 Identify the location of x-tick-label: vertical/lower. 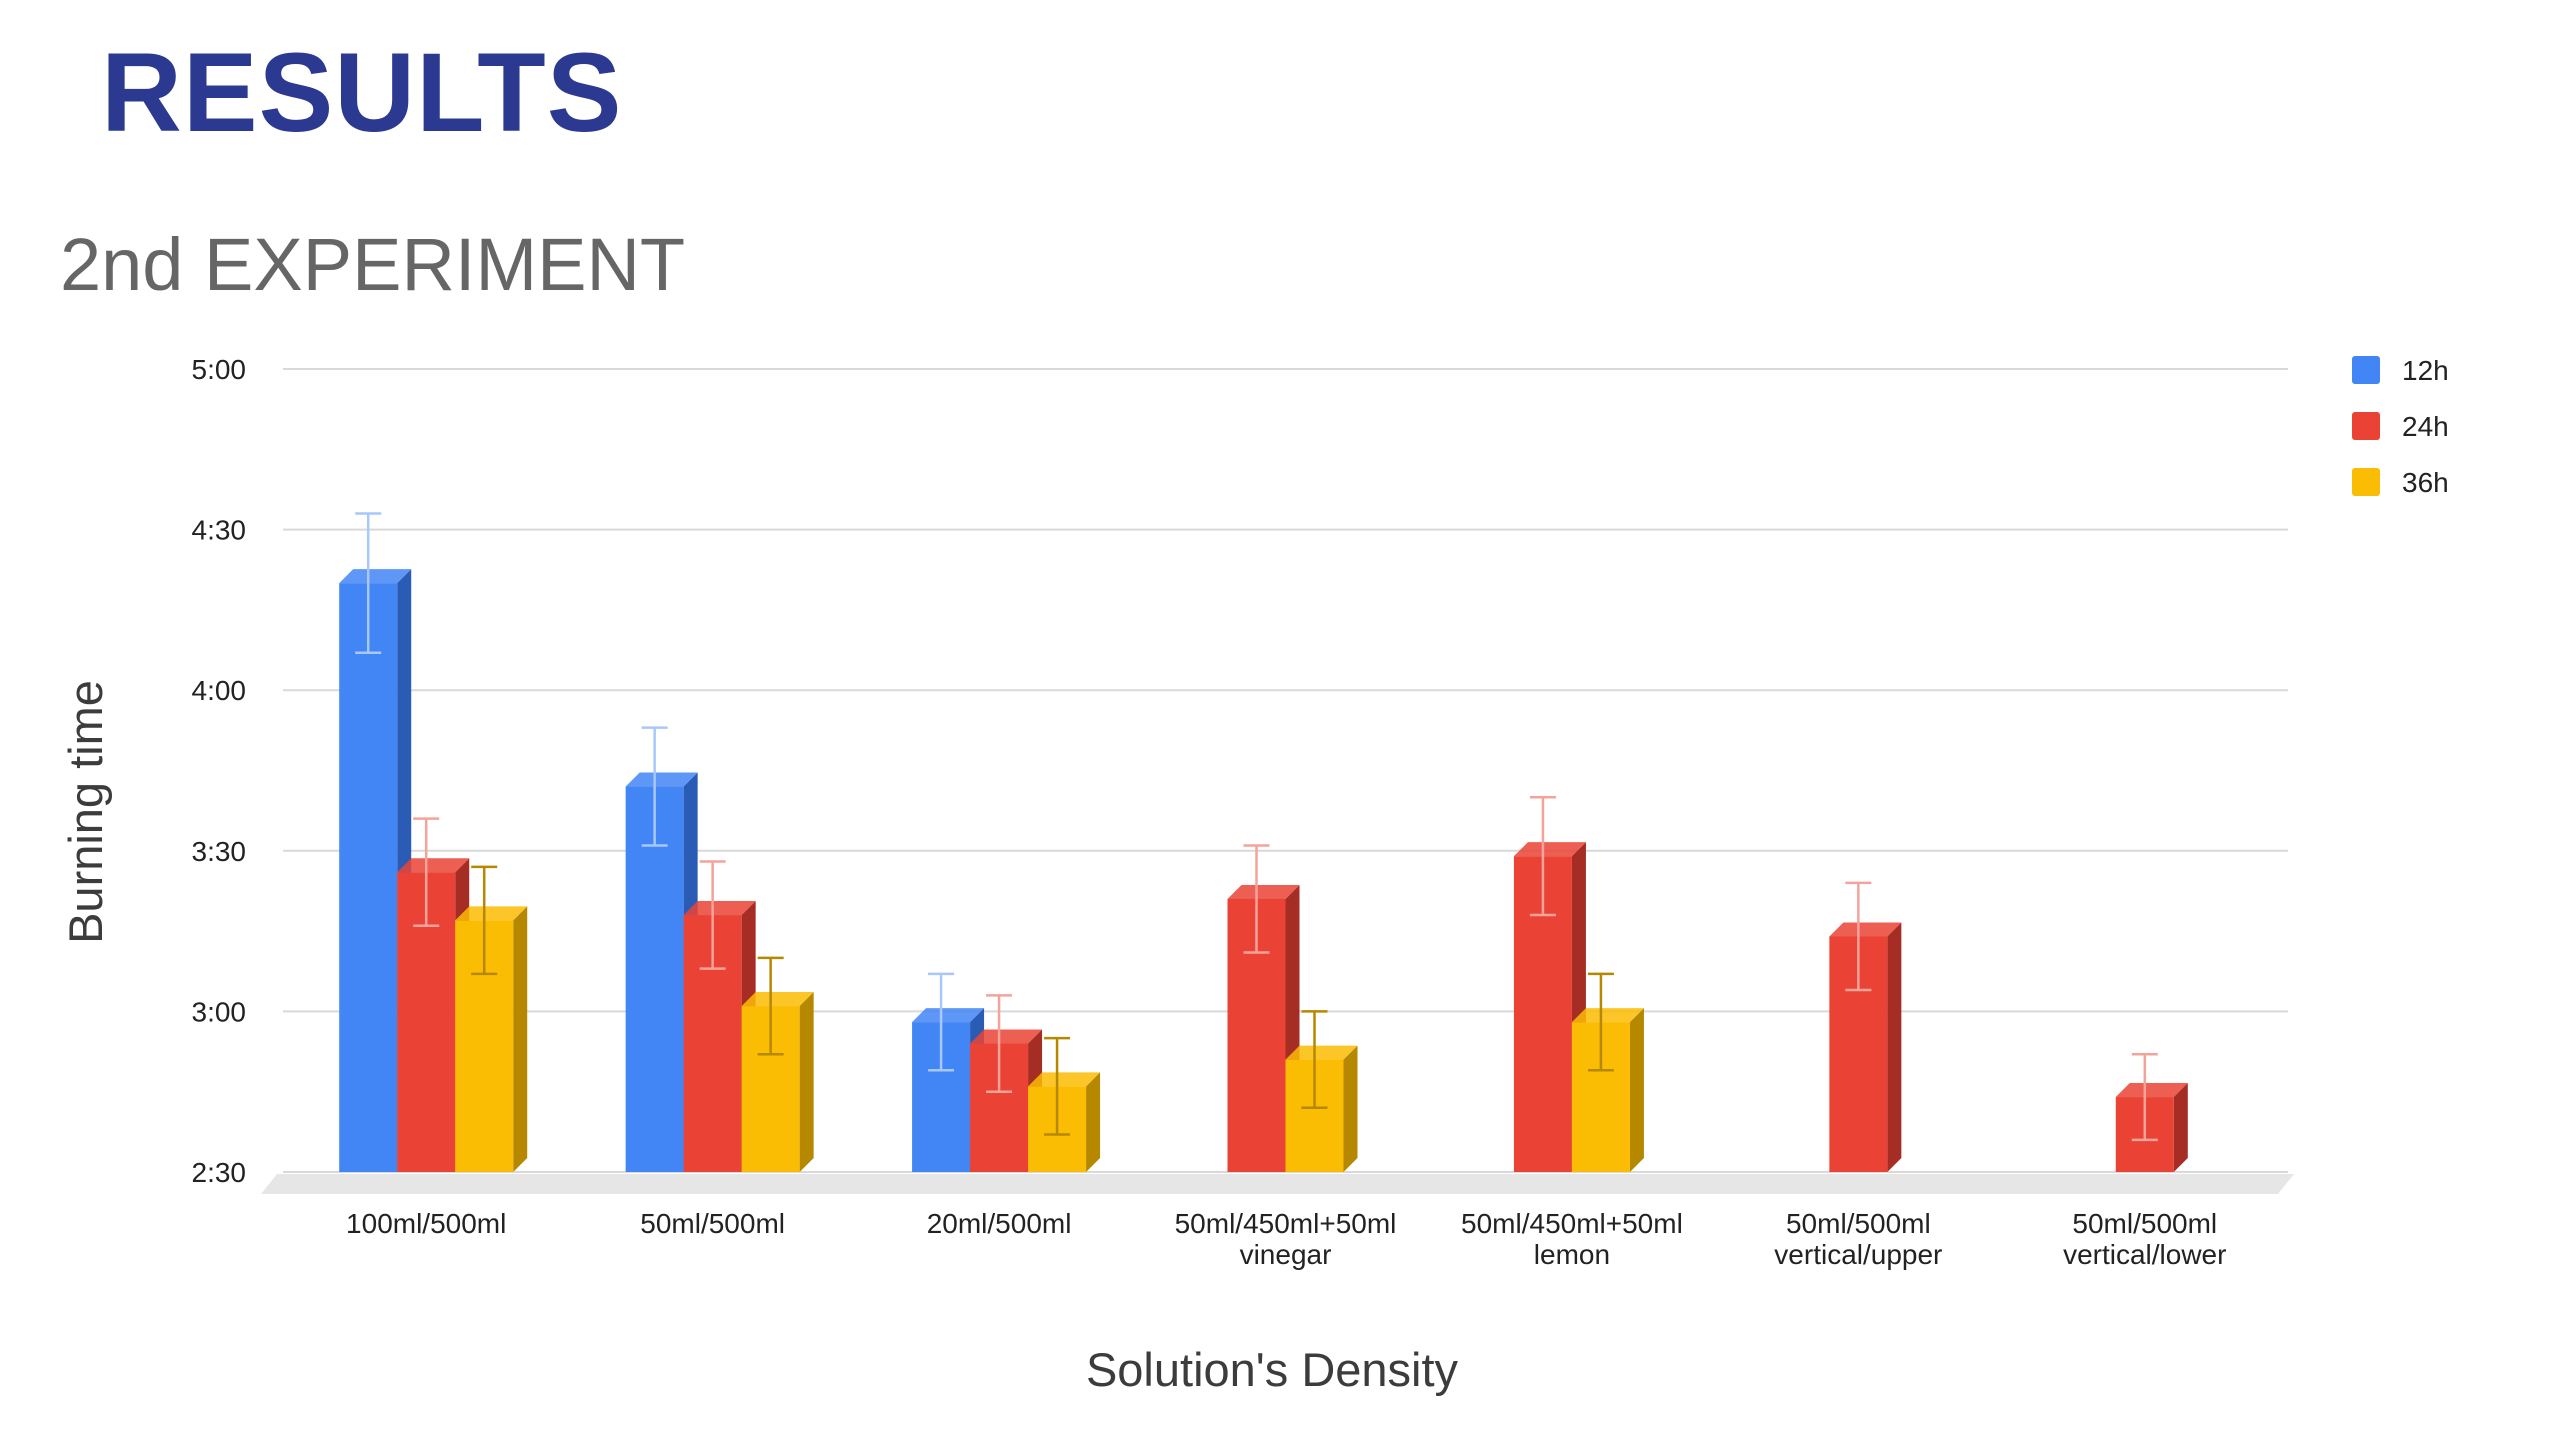
(2144, 1254).